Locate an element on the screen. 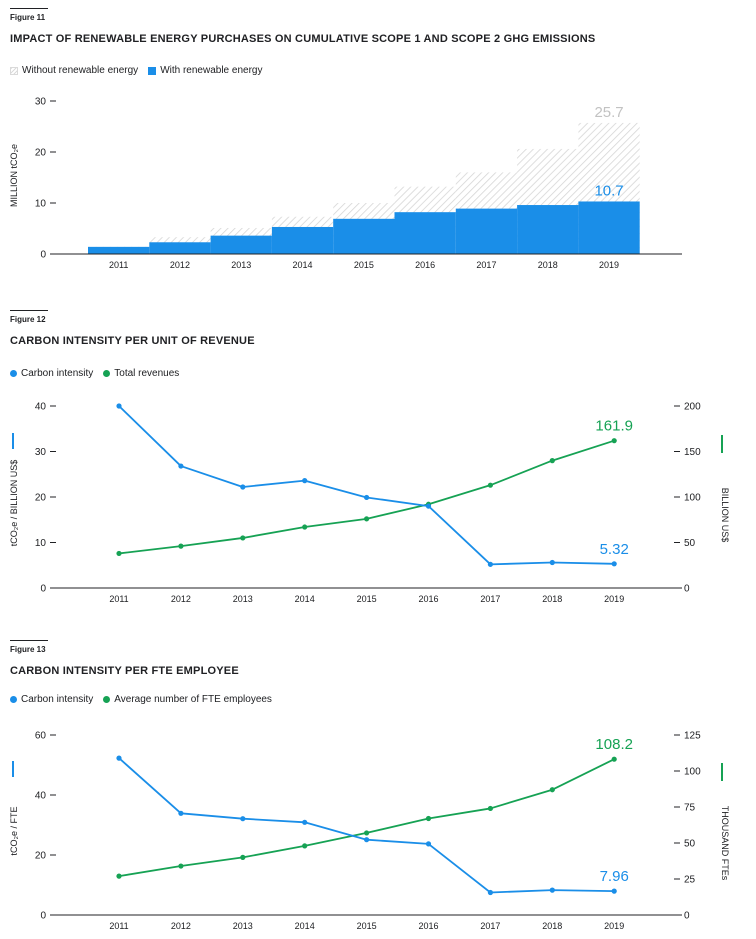 This screenshot has width=756, height=939. legend-label: Average number of FTE employees is located at coordinates (193, 699).